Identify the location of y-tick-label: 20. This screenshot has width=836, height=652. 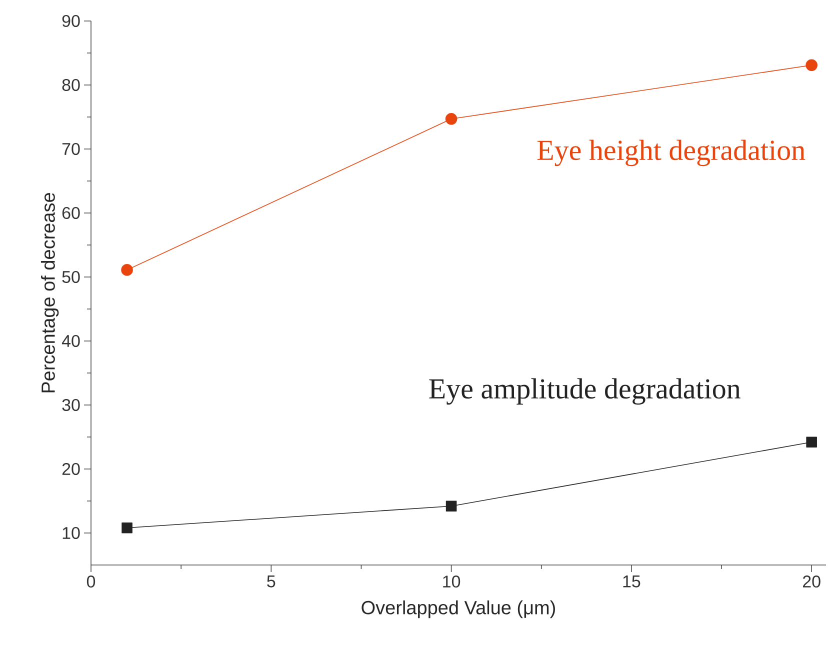
(71, 469).